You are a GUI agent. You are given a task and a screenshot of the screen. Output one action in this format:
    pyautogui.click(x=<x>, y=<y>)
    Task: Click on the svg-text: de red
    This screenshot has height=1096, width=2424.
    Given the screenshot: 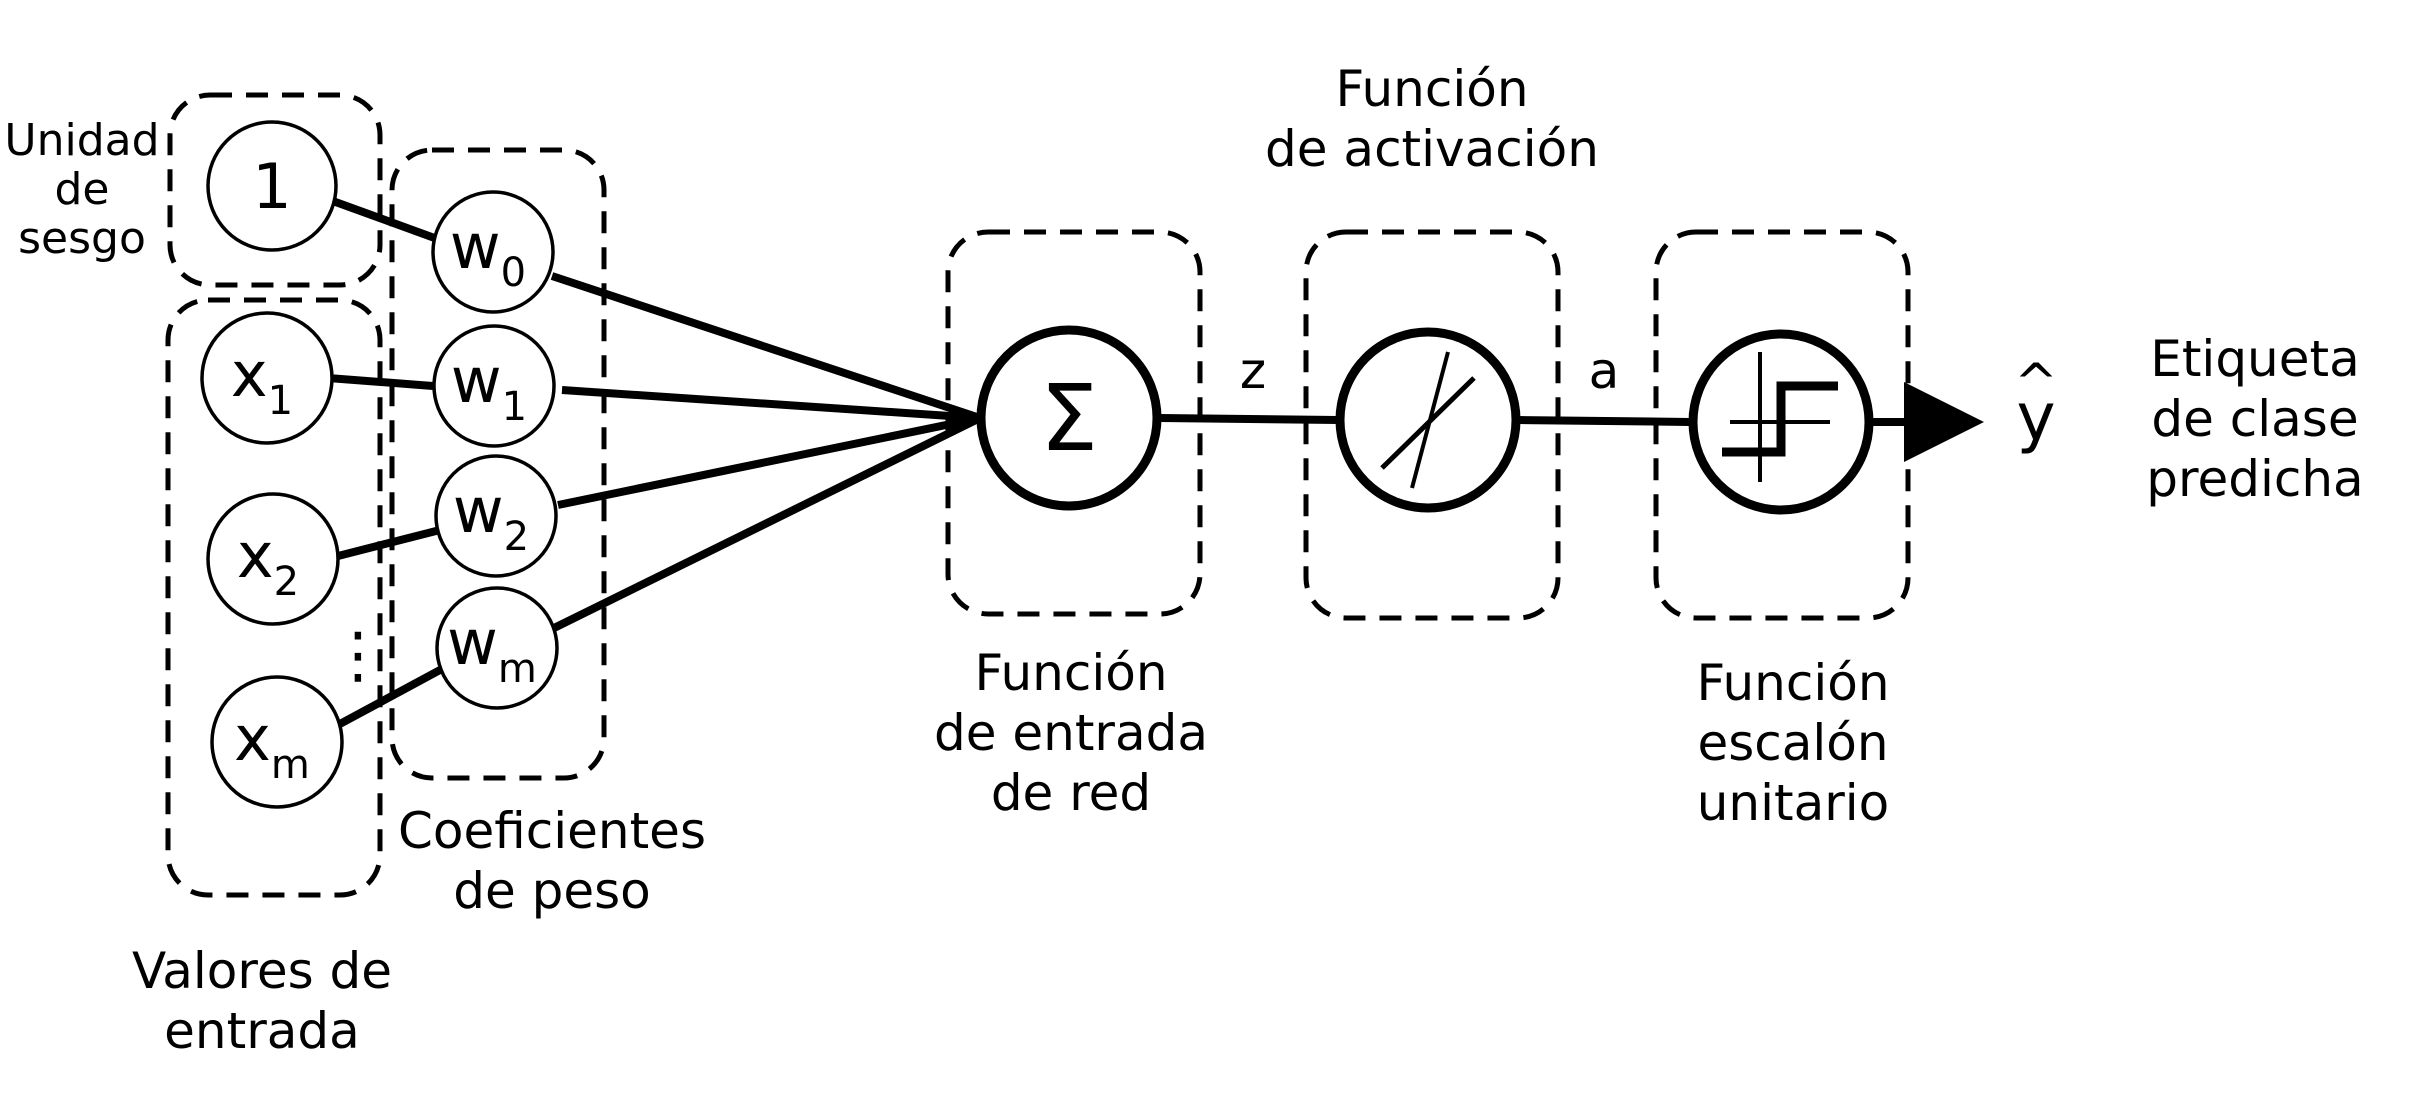 What is the action you would take?
    pyautogui.click(x=1071, y=793)
    